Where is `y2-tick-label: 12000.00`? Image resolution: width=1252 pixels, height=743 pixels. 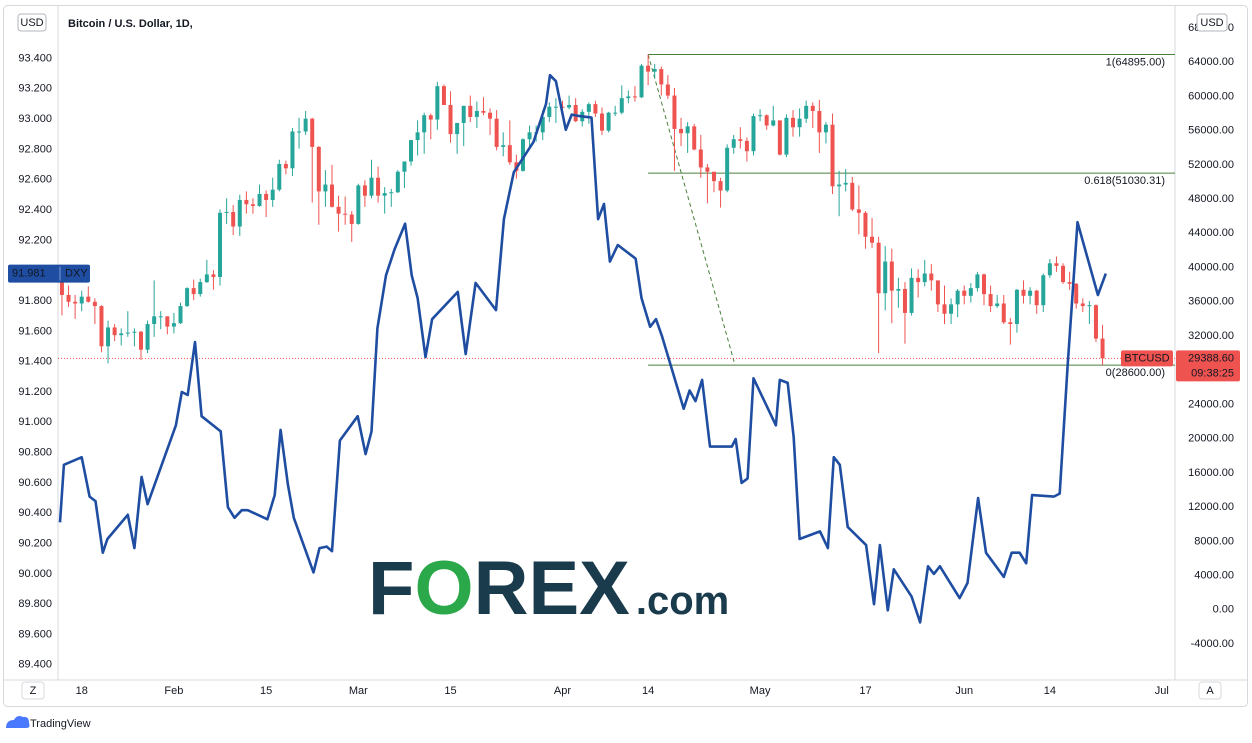
y2-tick-label: 12000.00 is located at coordinates (1211, 507).